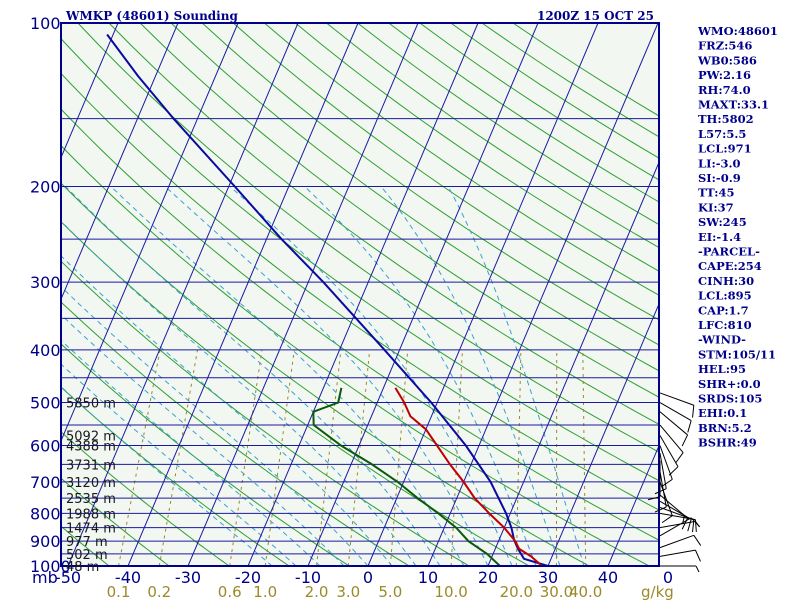 This screenshot has width=800, height=600. Describe the element at coordinates (722, 134) in the screenshot. I see `sounding-index-line: L57:5.5` at that location.